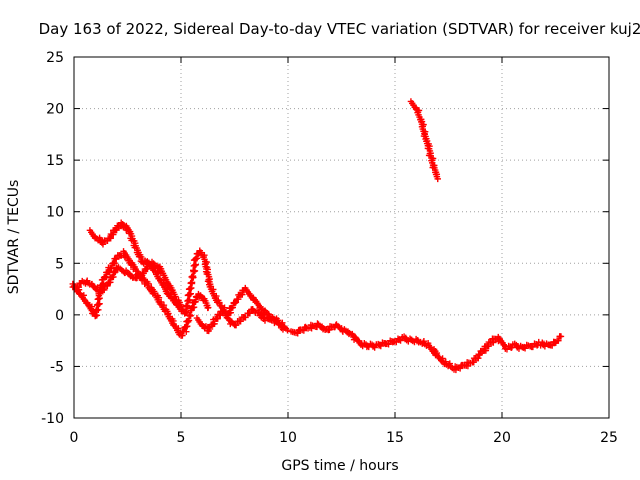 This screenshot has width=640, height=480. Describe the element at coordinates (502, 438) in the screenshot. I see `x-tick-label: 20` at that location.